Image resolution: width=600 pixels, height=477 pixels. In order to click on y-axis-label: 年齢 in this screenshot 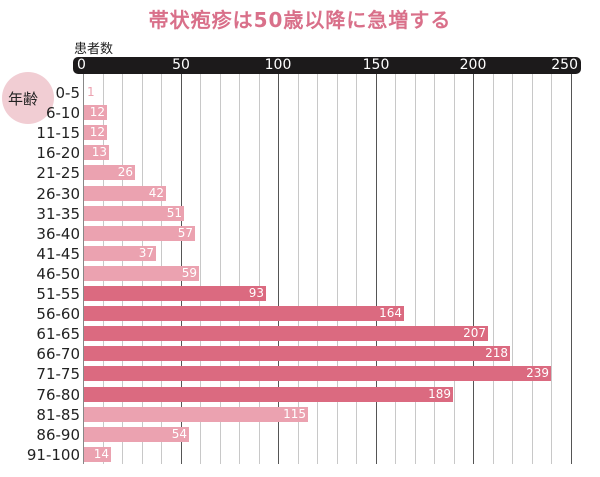, I will do `click(23, 99)`.